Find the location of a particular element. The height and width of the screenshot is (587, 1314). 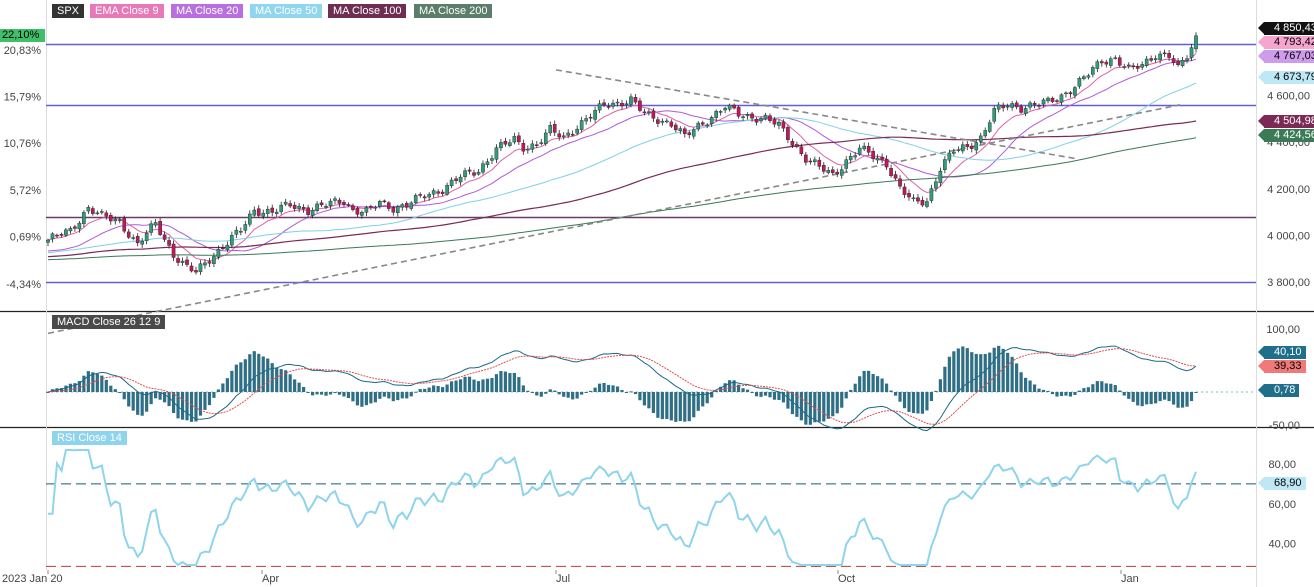

legend-tag-ma20: MA Close 20 is located at coordinates (207, 11).